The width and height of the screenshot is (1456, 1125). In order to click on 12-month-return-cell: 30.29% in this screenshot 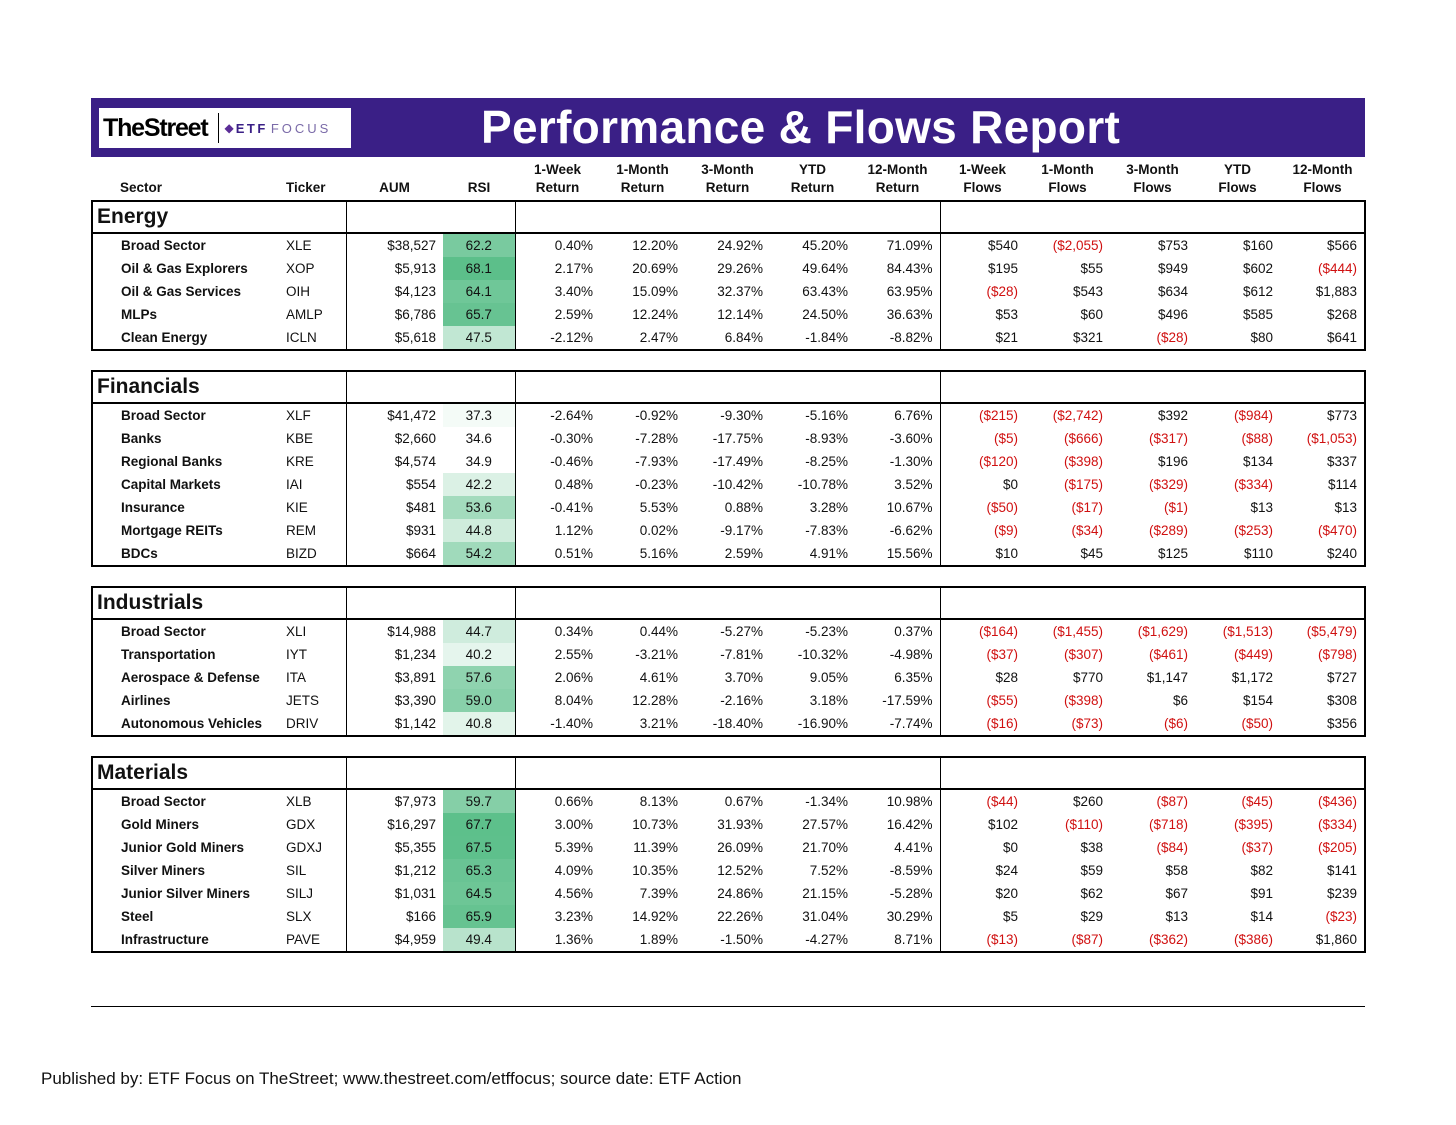, I will do `click(909, 916)`.